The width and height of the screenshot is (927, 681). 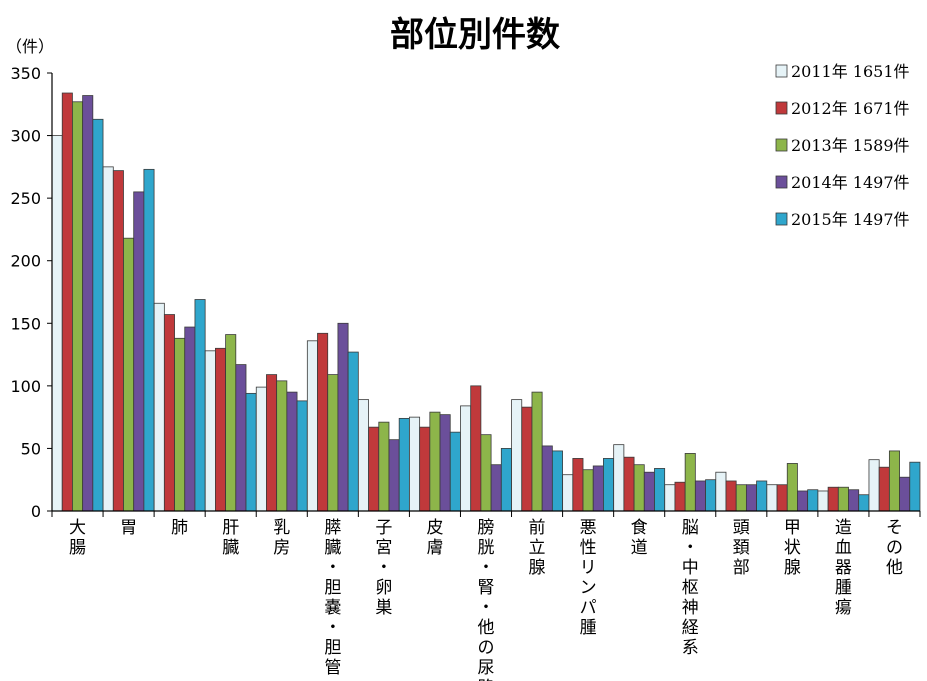 What do you see at coordinates (332, 598) in the screenshot?
I see `category-label: 膵臓・胆嚢・胆管` at bounding box center [332, 598].